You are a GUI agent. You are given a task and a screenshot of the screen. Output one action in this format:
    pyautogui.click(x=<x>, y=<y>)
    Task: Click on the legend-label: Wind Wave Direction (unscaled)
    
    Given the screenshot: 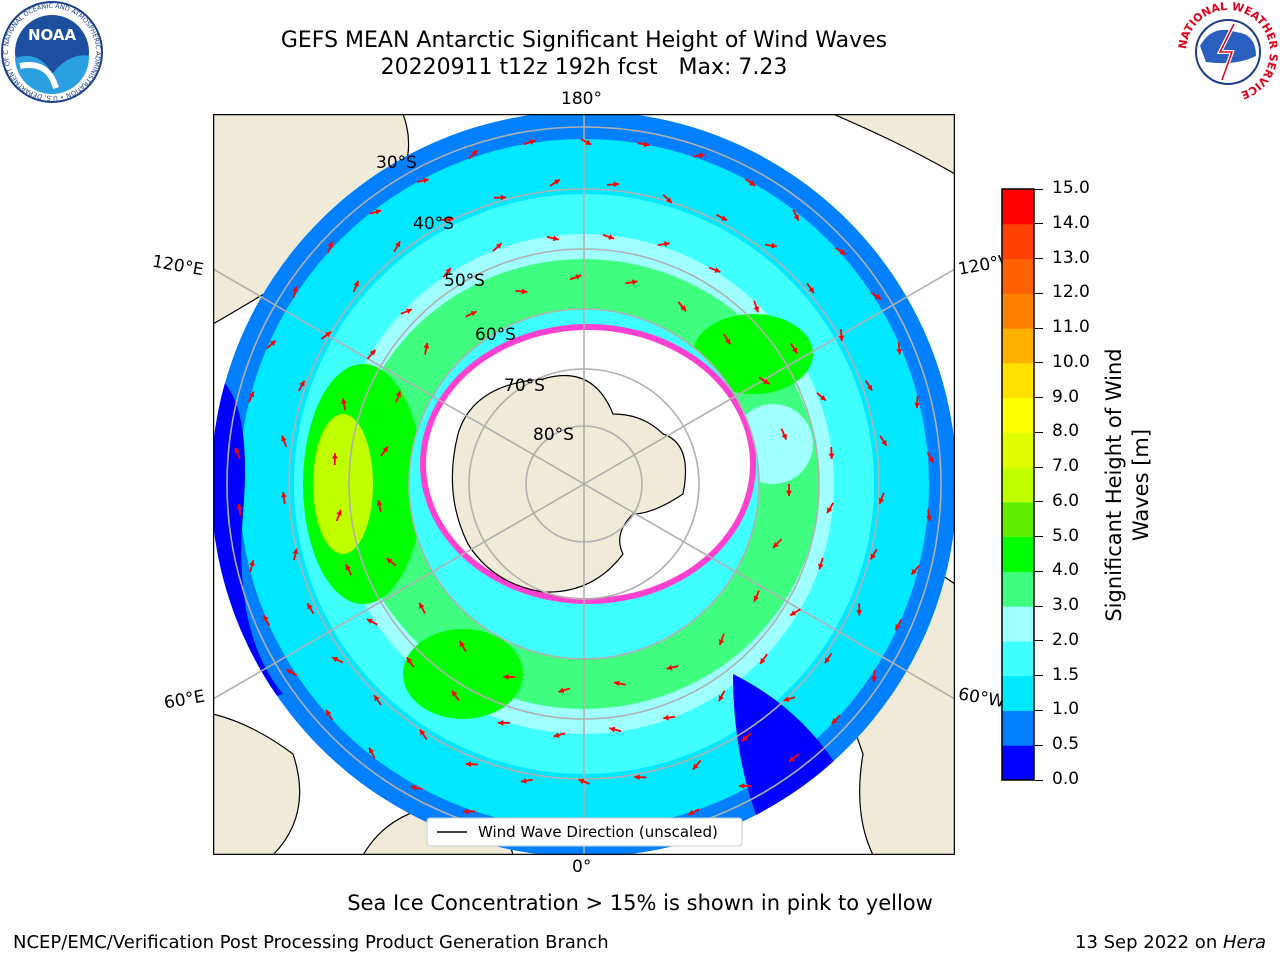 What is the action you would take?
    pyautogui.click(x=598, y=832)
    